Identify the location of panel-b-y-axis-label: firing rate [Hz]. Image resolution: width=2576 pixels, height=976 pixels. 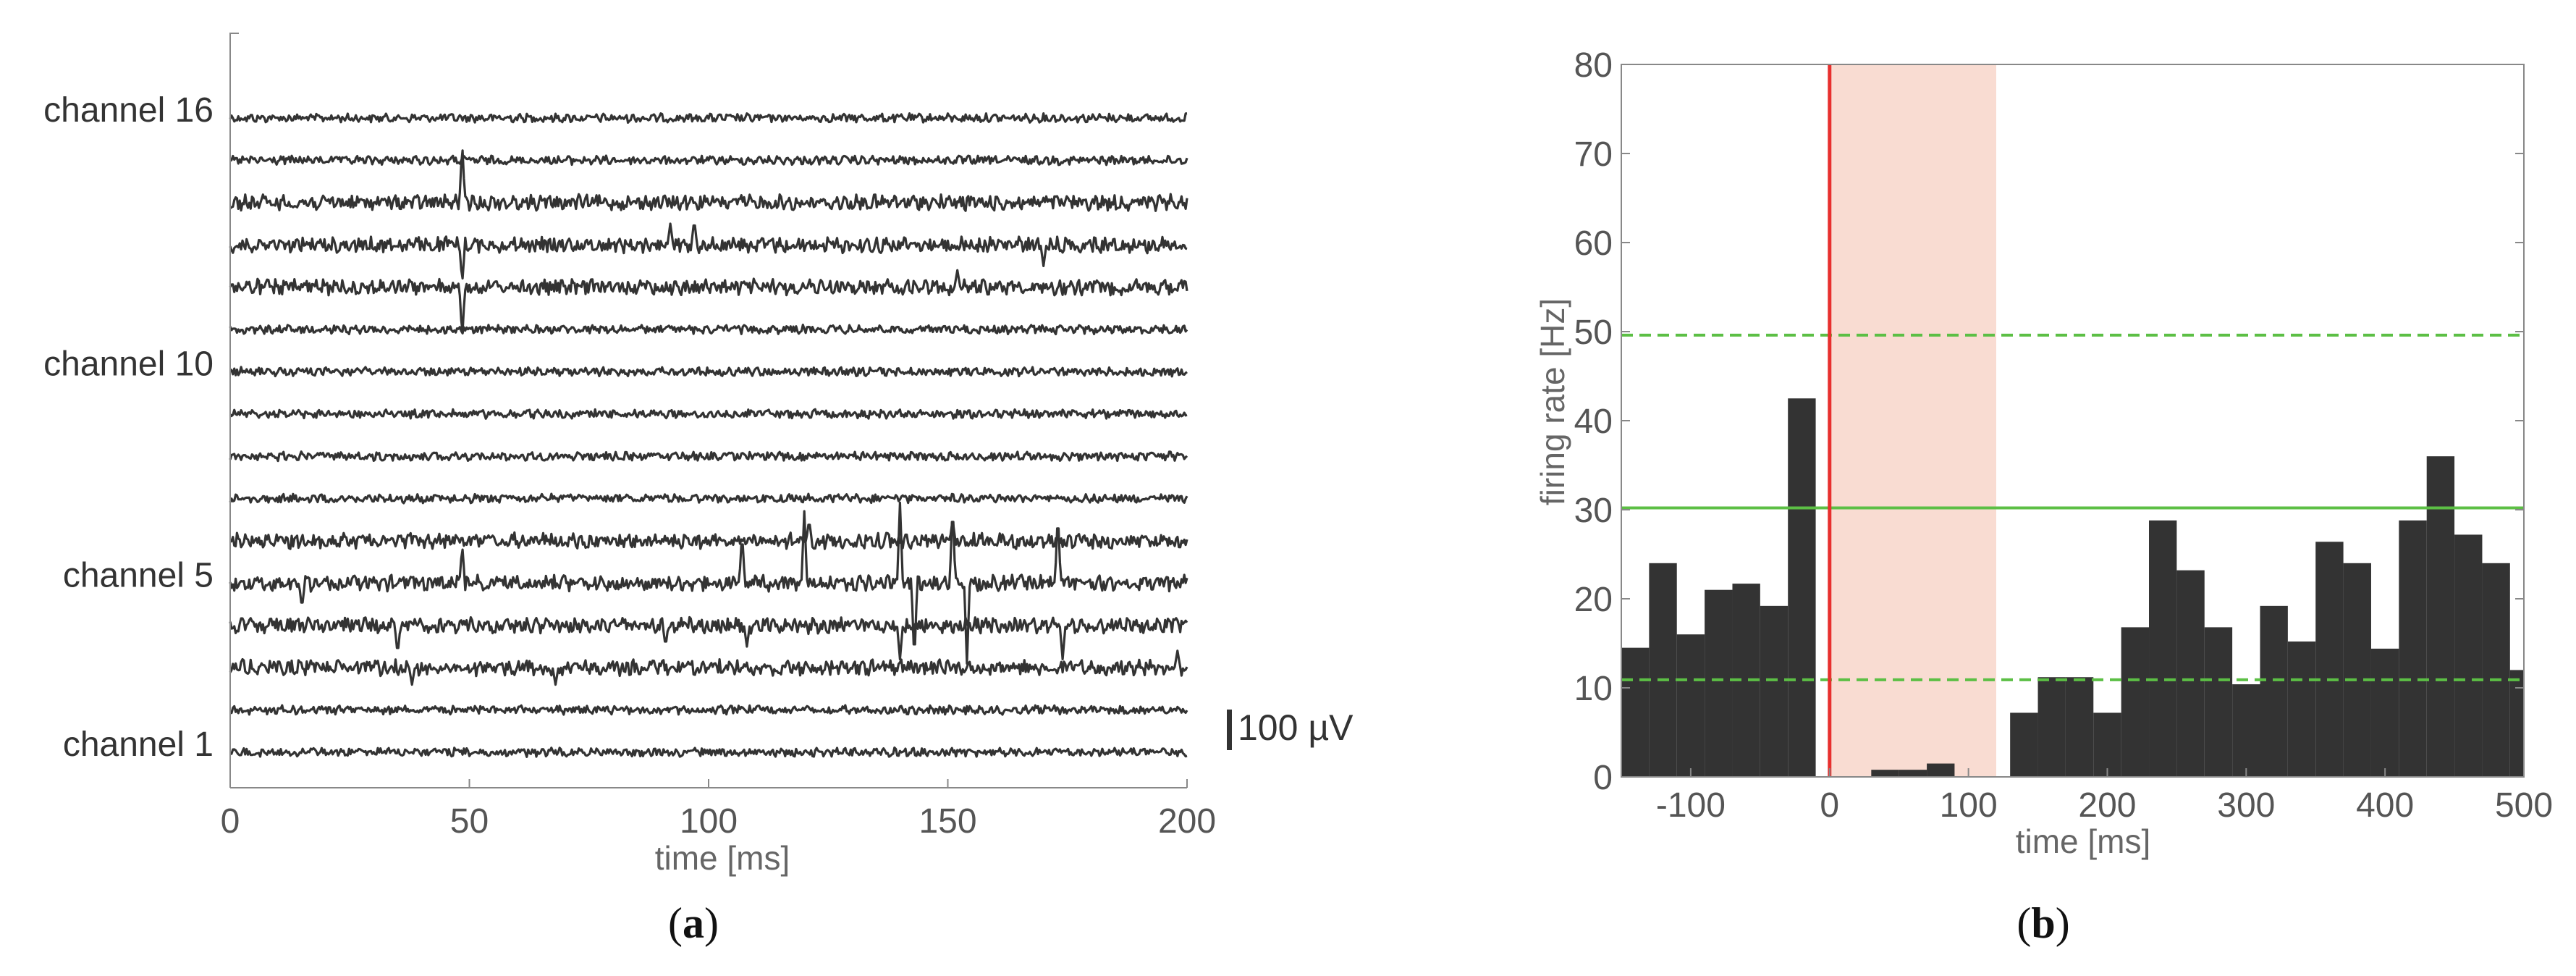
(1553, 401).